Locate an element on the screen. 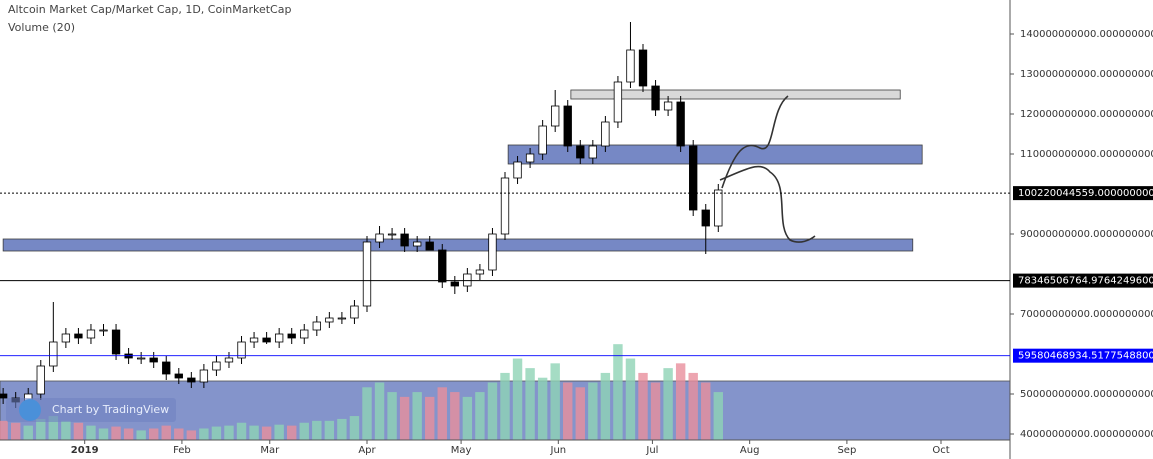 This screenshot has width=1153, height=459. y-tick-label: 140000000000.0000000000 is located at coordinates (1086, 34).